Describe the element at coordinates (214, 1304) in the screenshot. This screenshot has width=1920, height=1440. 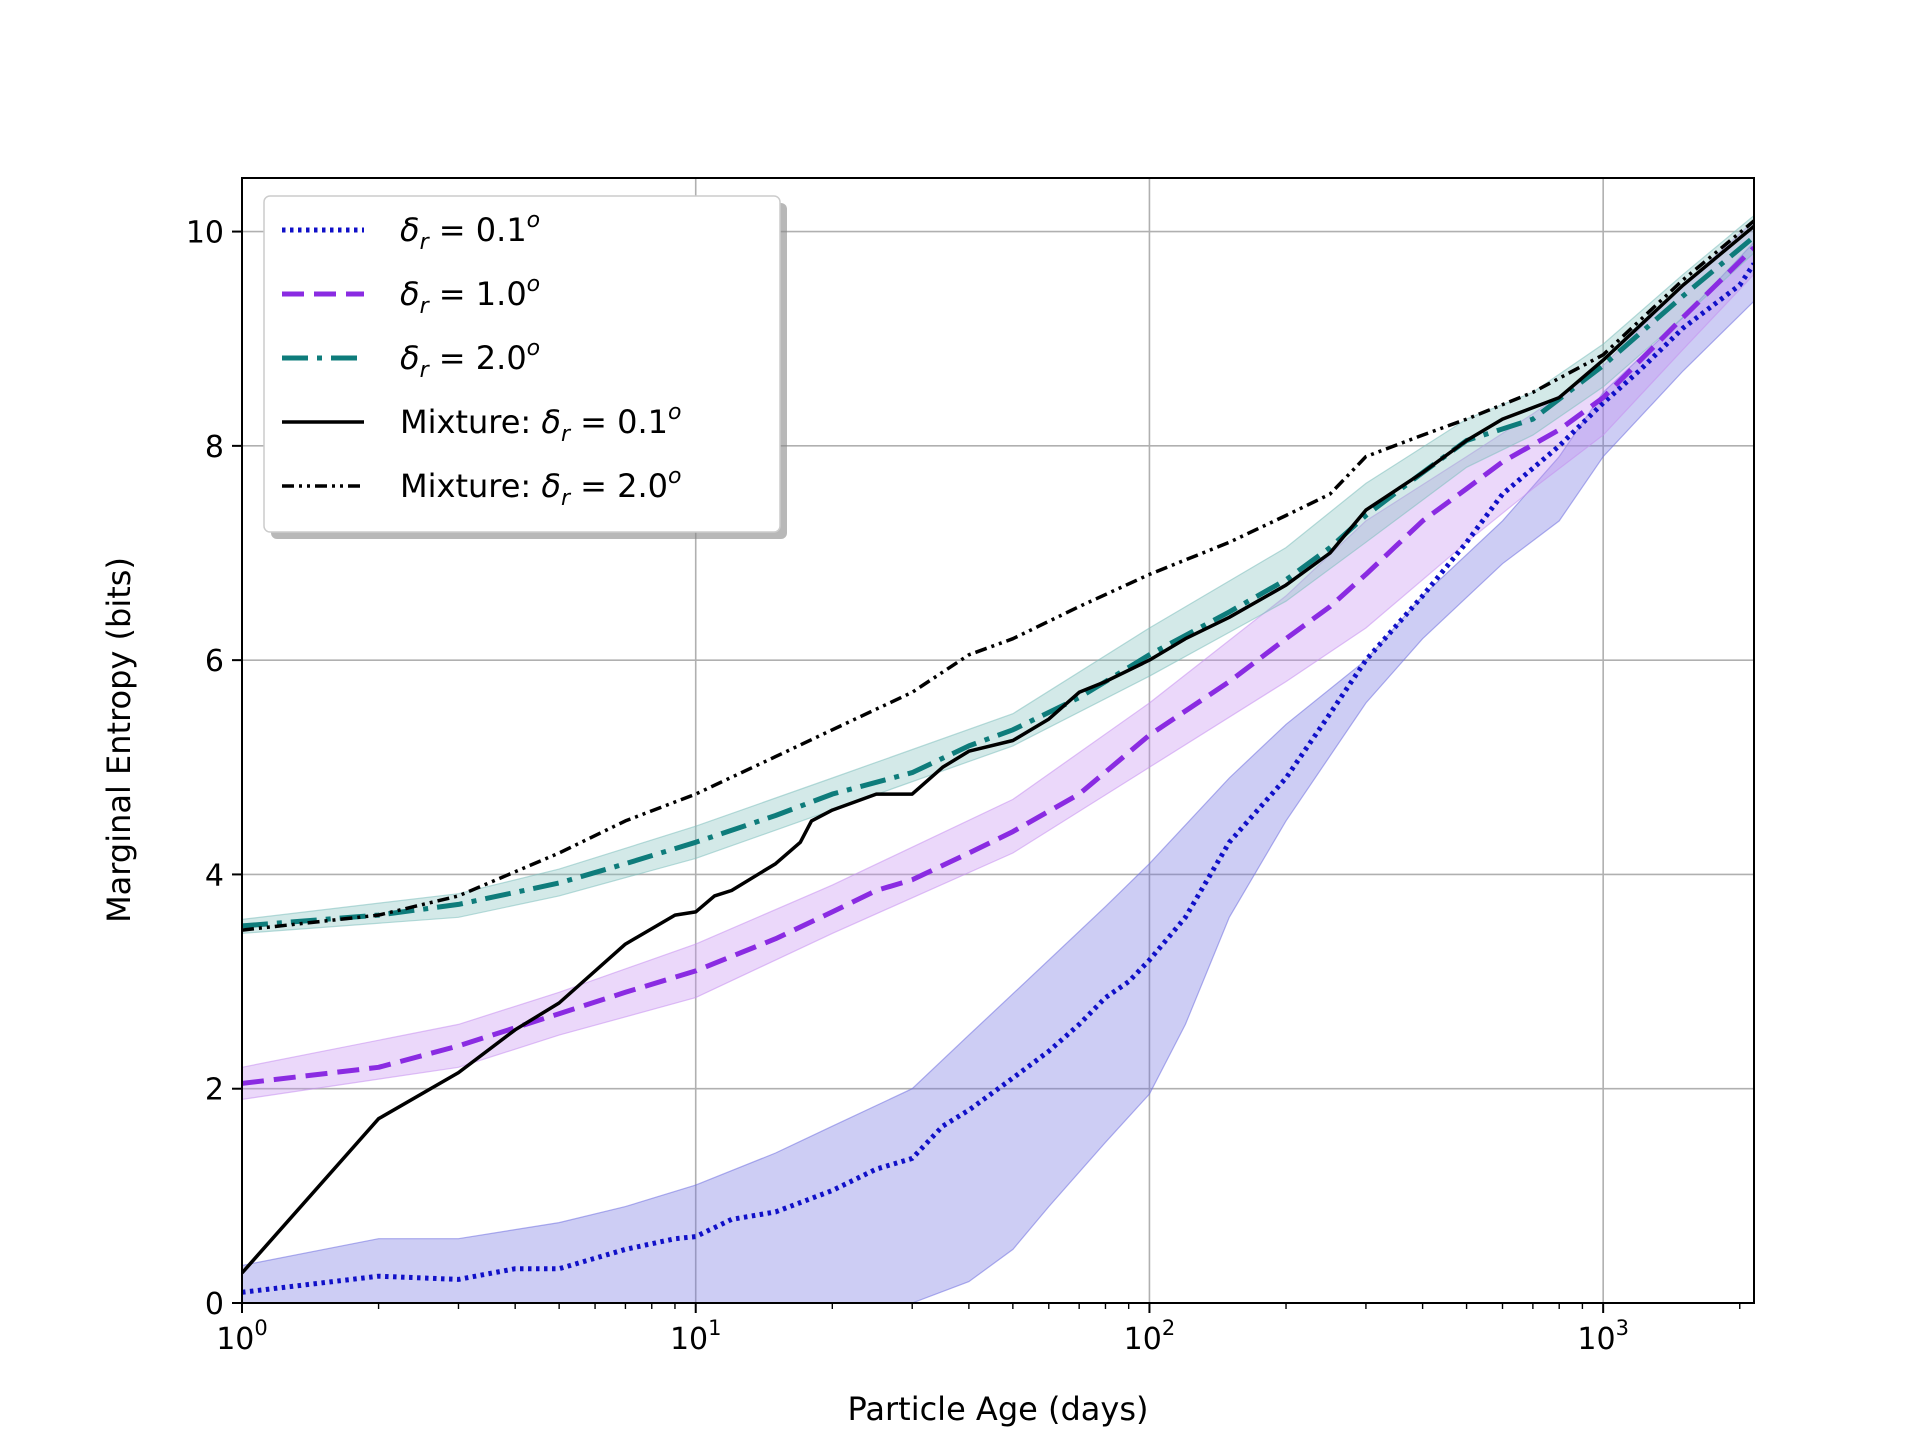
I see `y-tick-label: 0` at that location.